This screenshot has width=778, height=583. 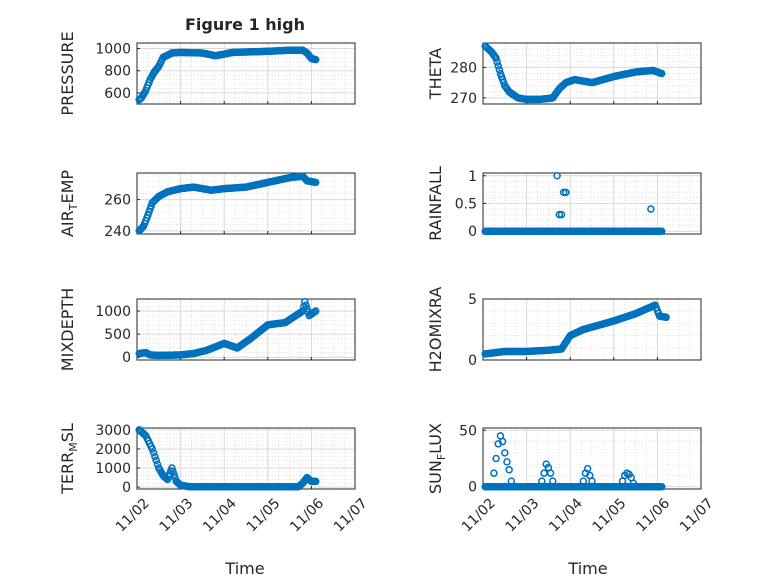 What do you see at coordinates (117, 232) in the screenshot?
I see `y-tick-label: 240` at bounding box center [117, 232].